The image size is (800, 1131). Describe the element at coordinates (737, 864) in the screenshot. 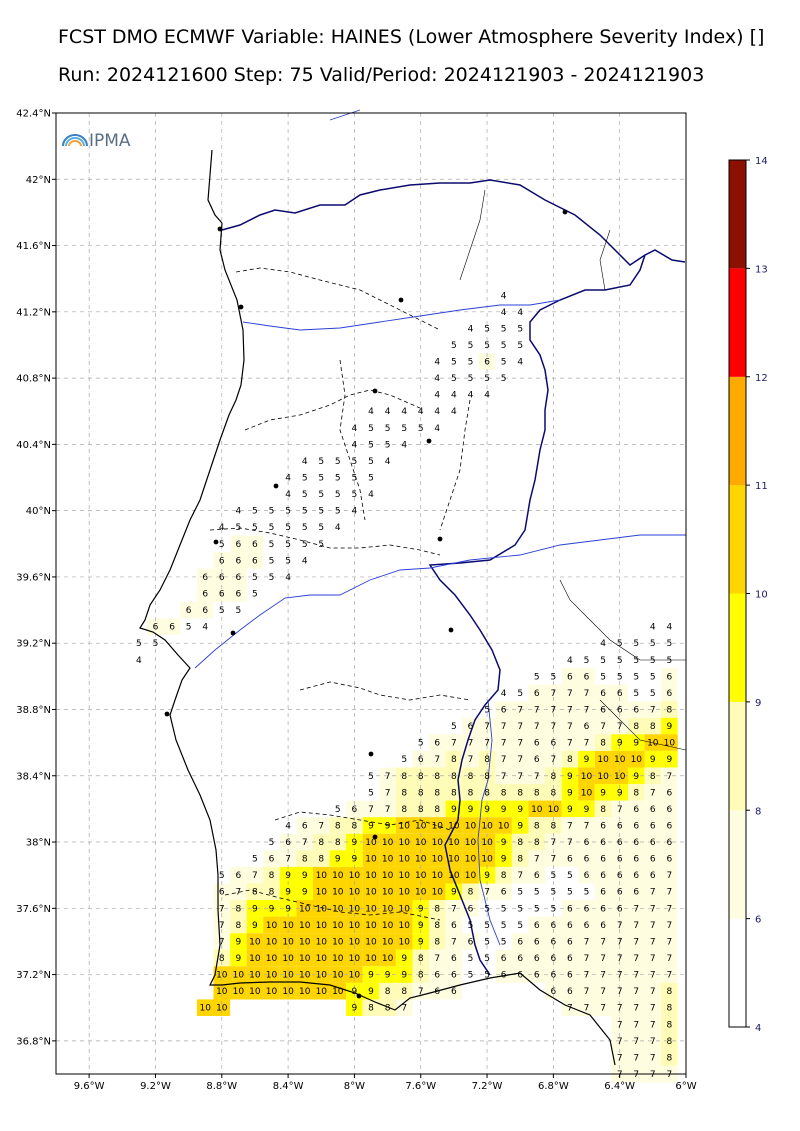

I see `colorbar-band` at that location.